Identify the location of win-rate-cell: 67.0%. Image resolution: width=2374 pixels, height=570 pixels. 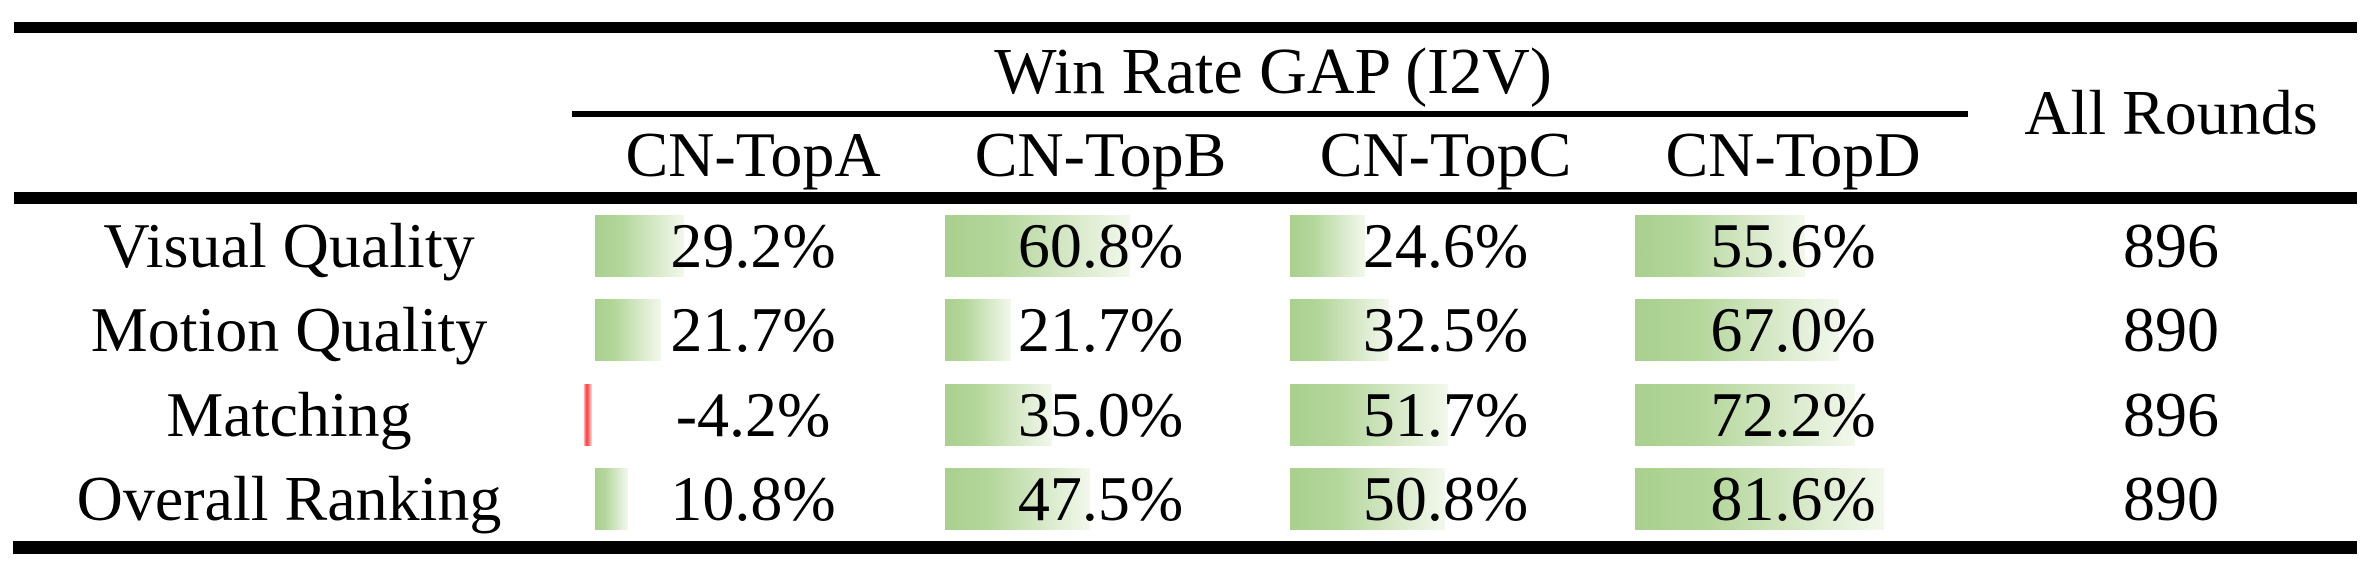
(1793, 330).